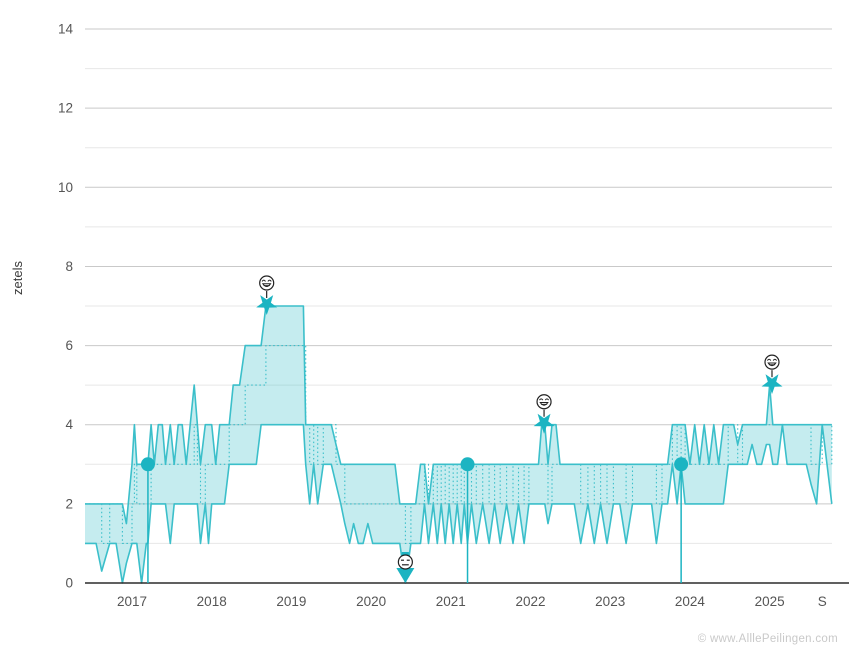 This screenshot has height=650, width=850. Describe the element at coordinates (291, 601) in the screenshot. I see `x-tick-label: 2019` at that location.